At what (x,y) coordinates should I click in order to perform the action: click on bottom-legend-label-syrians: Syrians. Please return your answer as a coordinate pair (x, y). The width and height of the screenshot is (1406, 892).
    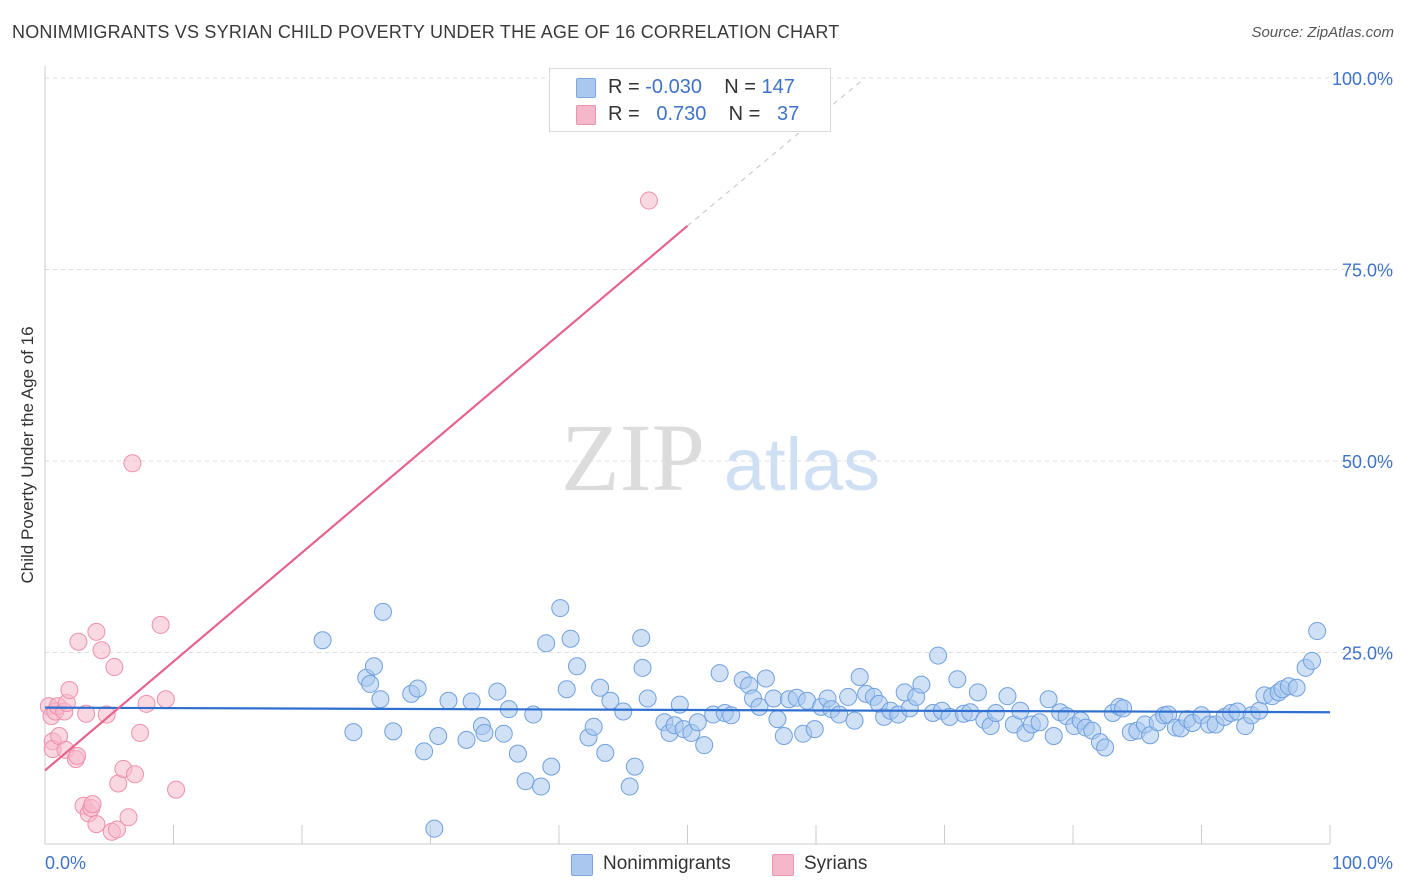
    Looking at the image, I should click on (836, 863).